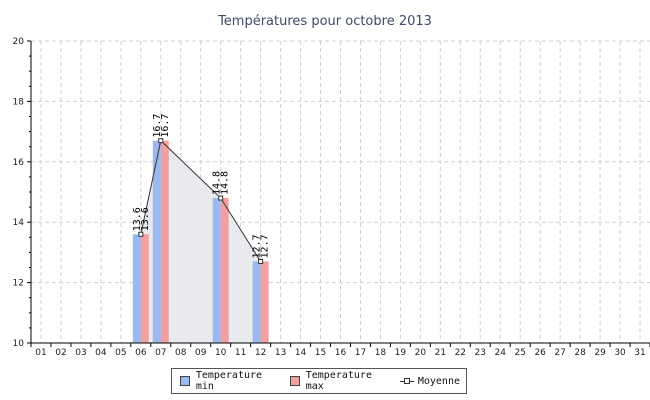  Describe the element at coordinates (294, 381) in the screenshot. I see `legend-swatch-max` at that location.